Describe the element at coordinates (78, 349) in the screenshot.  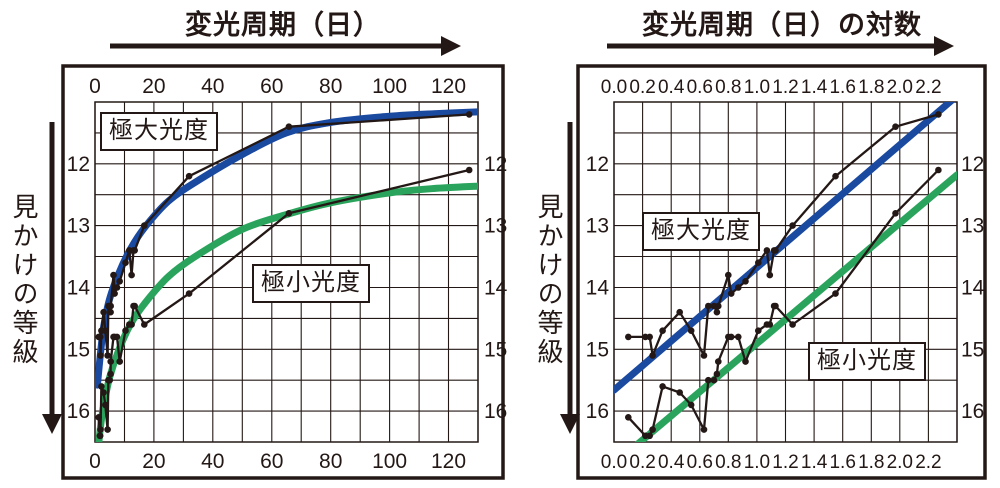
I see `y-tick-label: 15` at that location.